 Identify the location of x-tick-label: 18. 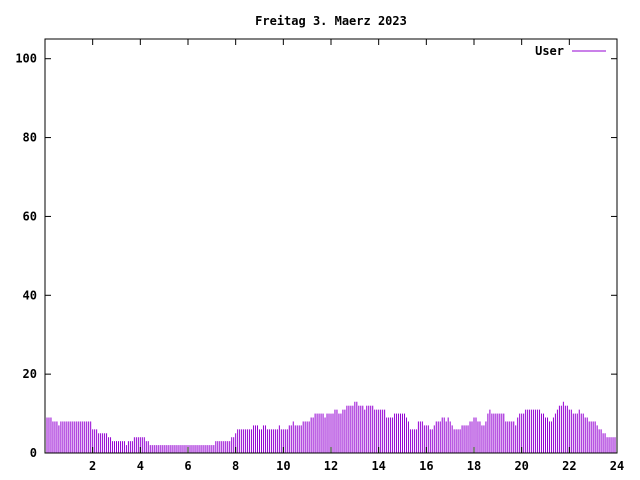
(474, 466).